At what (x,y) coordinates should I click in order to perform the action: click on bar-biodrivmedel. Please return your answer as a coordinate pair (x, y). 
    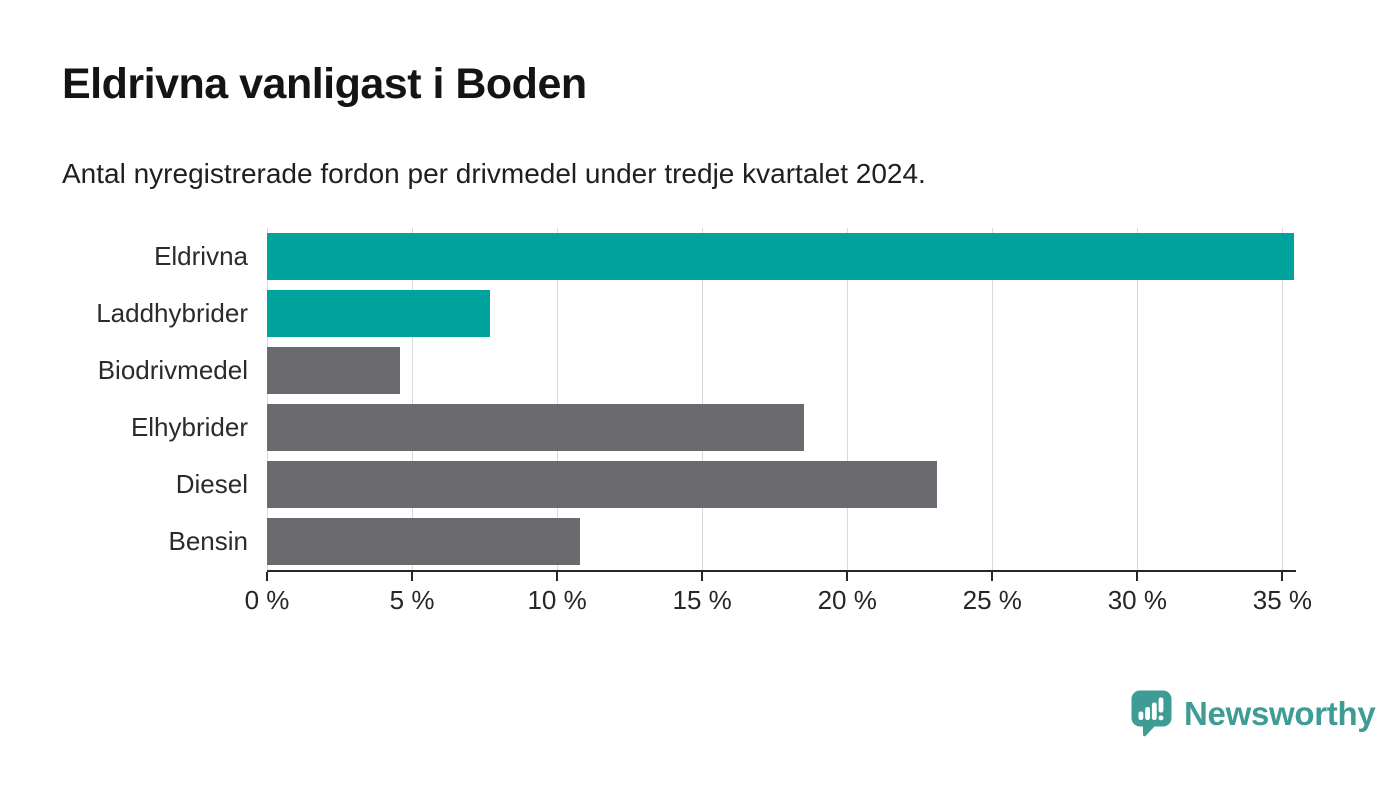
    Looking at the image, I should click on (334, 370).